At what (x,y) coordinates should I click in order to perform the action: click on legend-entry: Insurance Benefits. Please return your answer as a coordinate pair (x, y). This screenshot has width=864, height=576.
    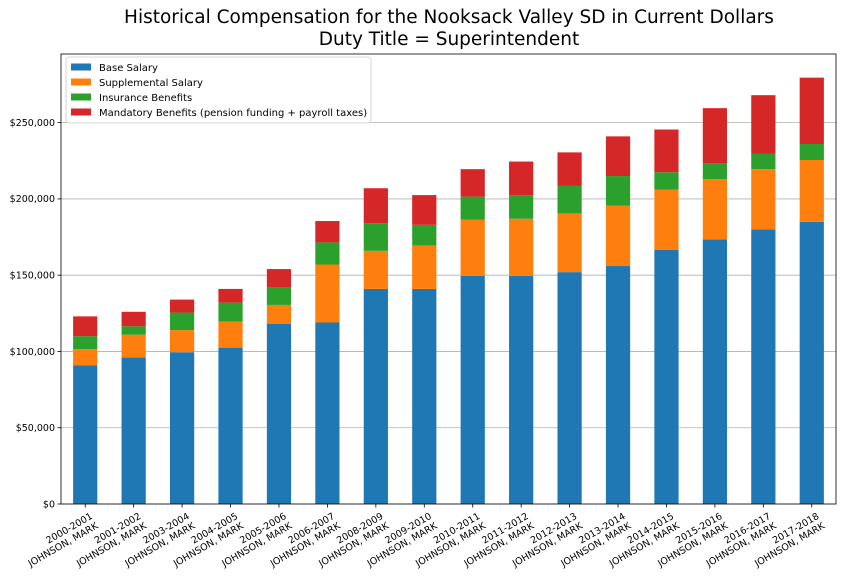
    Looking at the image, I should click on (145, 98).